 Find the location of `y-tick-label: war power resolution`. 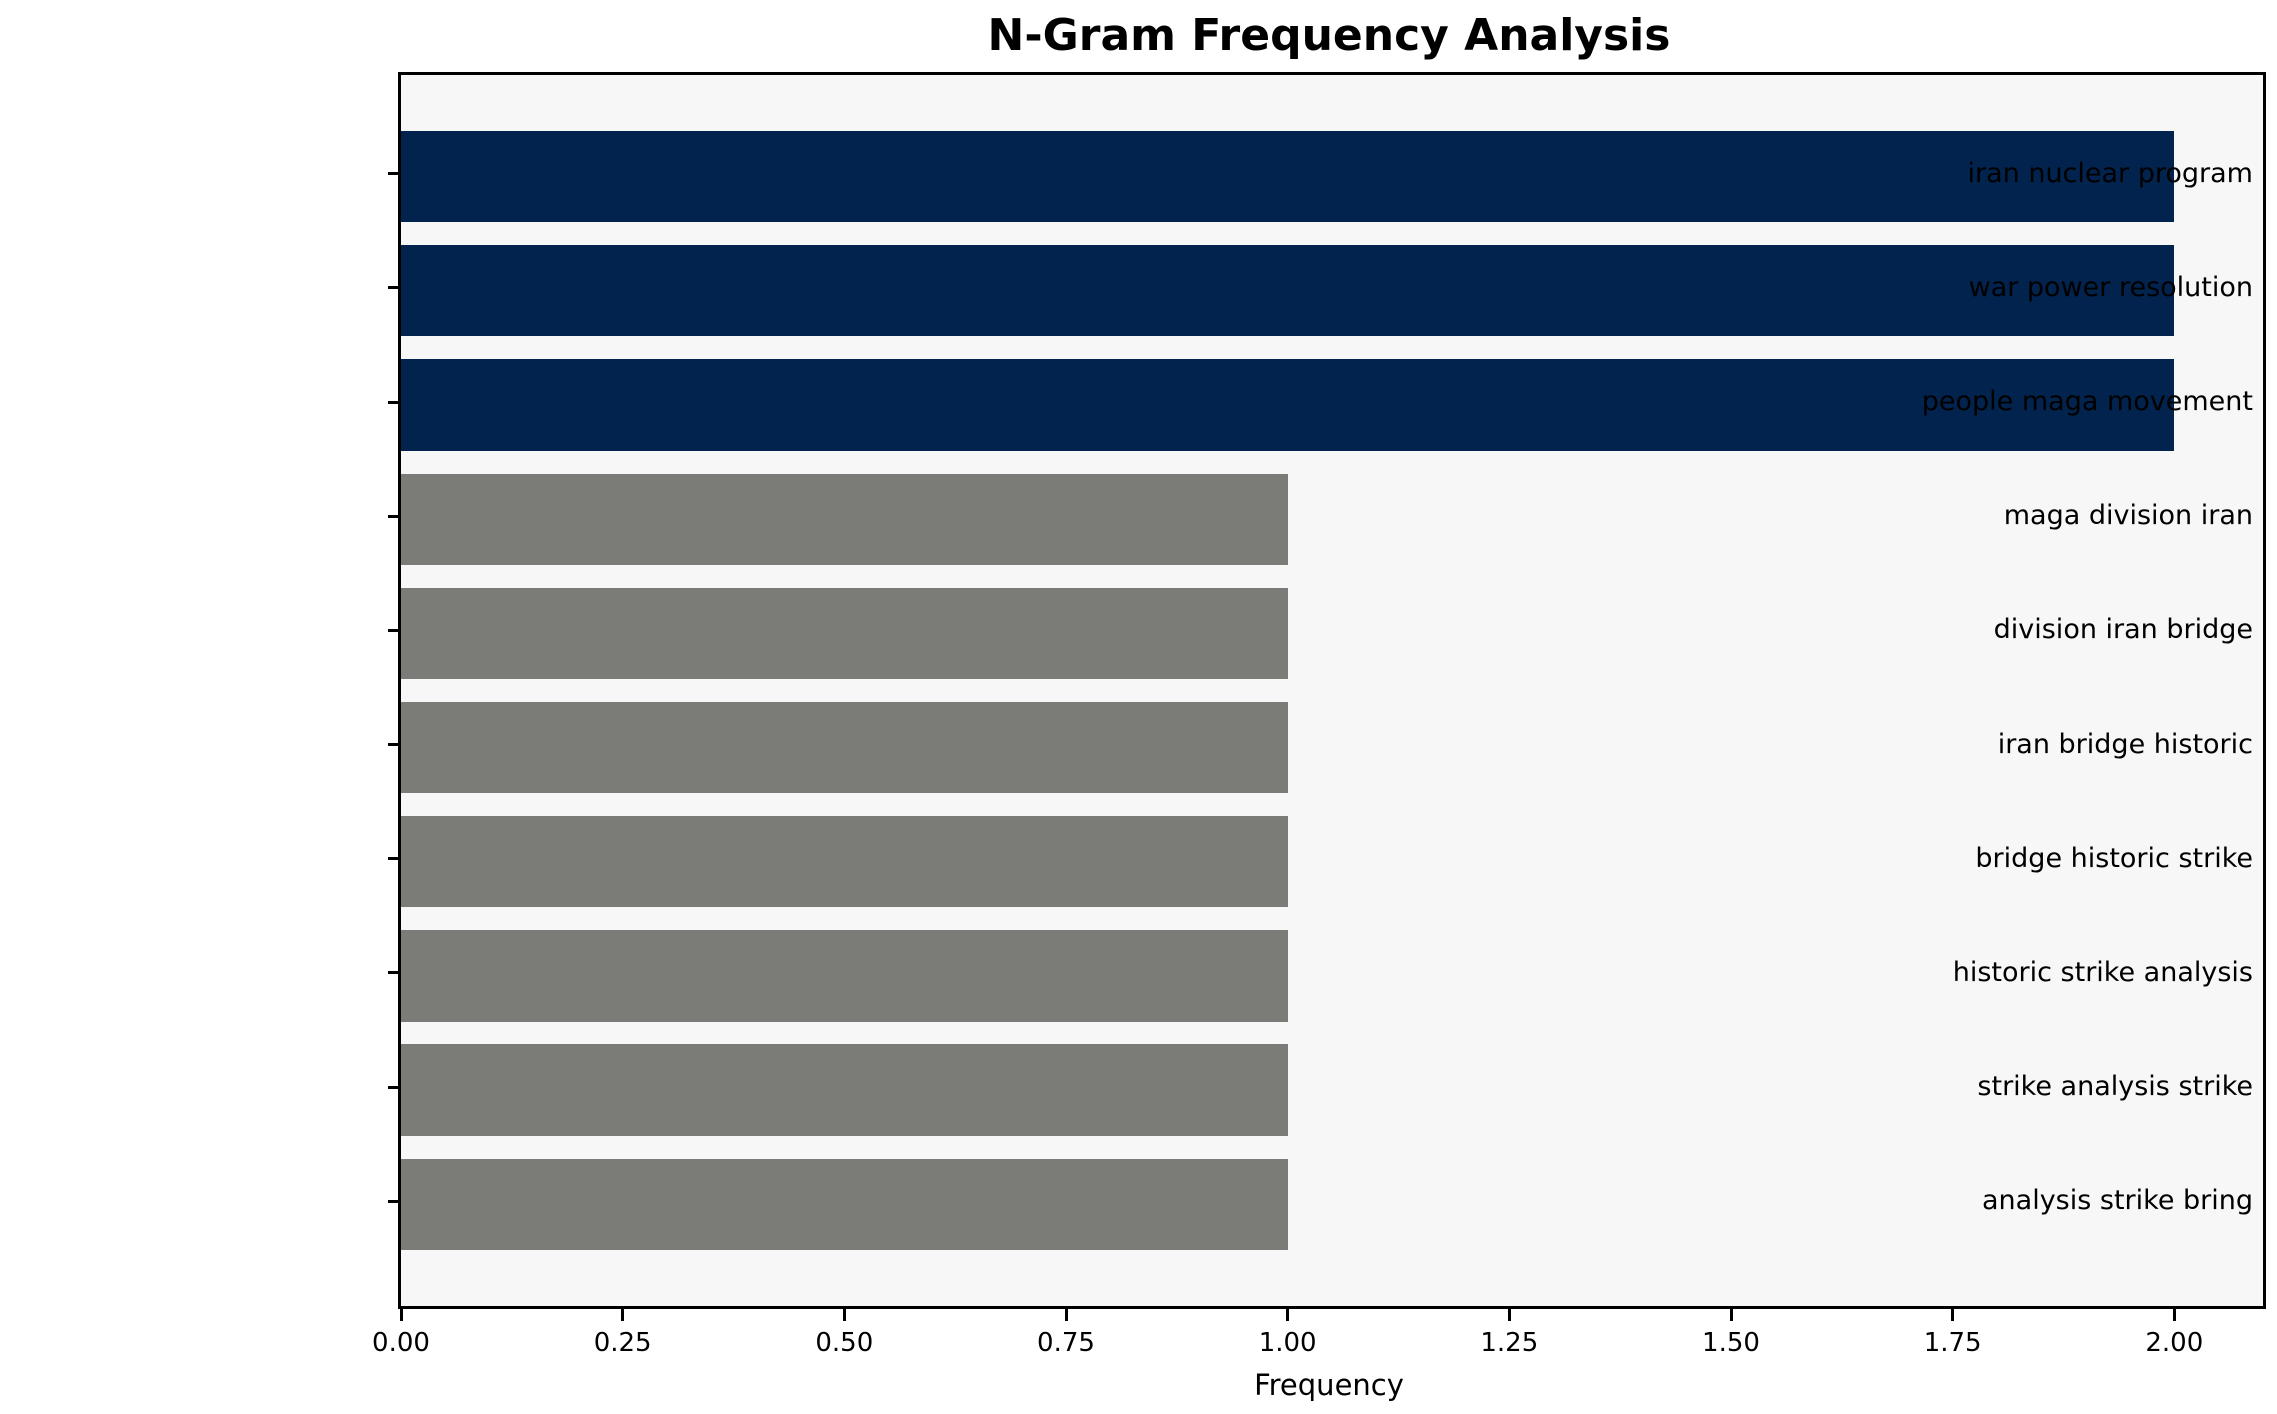

y-tick-label: war power resolution is located at coordinates (2110, 287).